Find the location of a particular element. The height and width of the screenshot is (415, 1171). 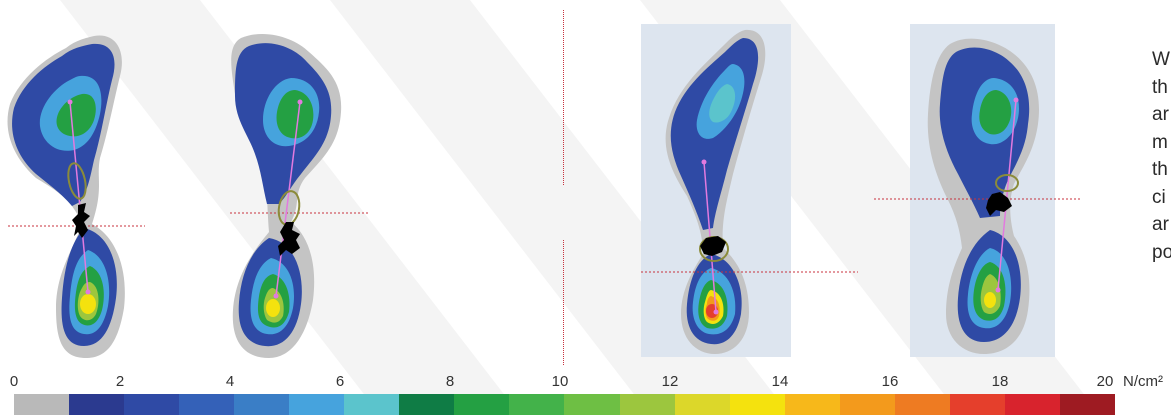

scale-tick-label: 10 is located at coordinates (560, 381).